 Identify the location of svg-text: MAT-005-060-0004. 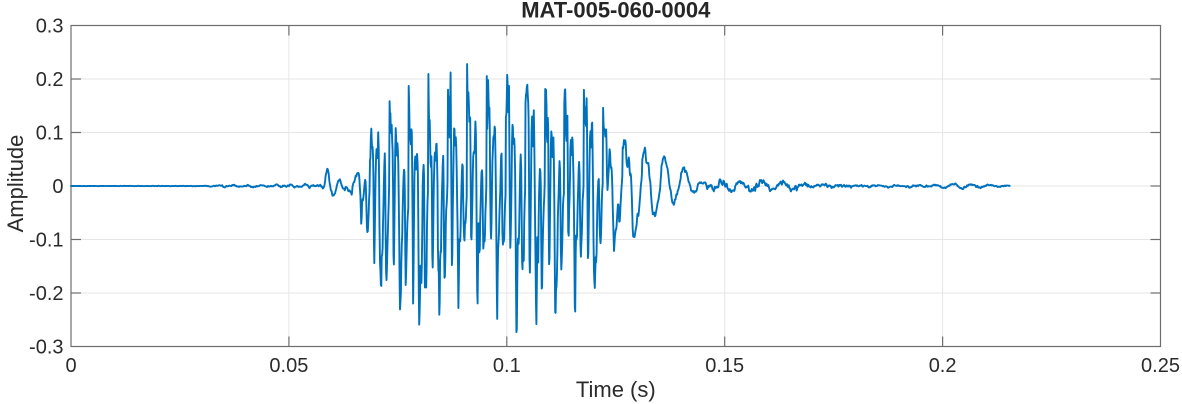
(616, 11).